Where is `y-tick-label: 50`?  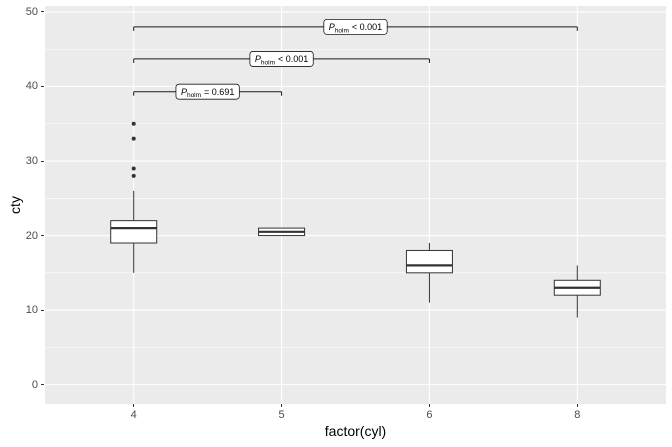
y-tick-label: 50 is located at coordinates (31, 11).